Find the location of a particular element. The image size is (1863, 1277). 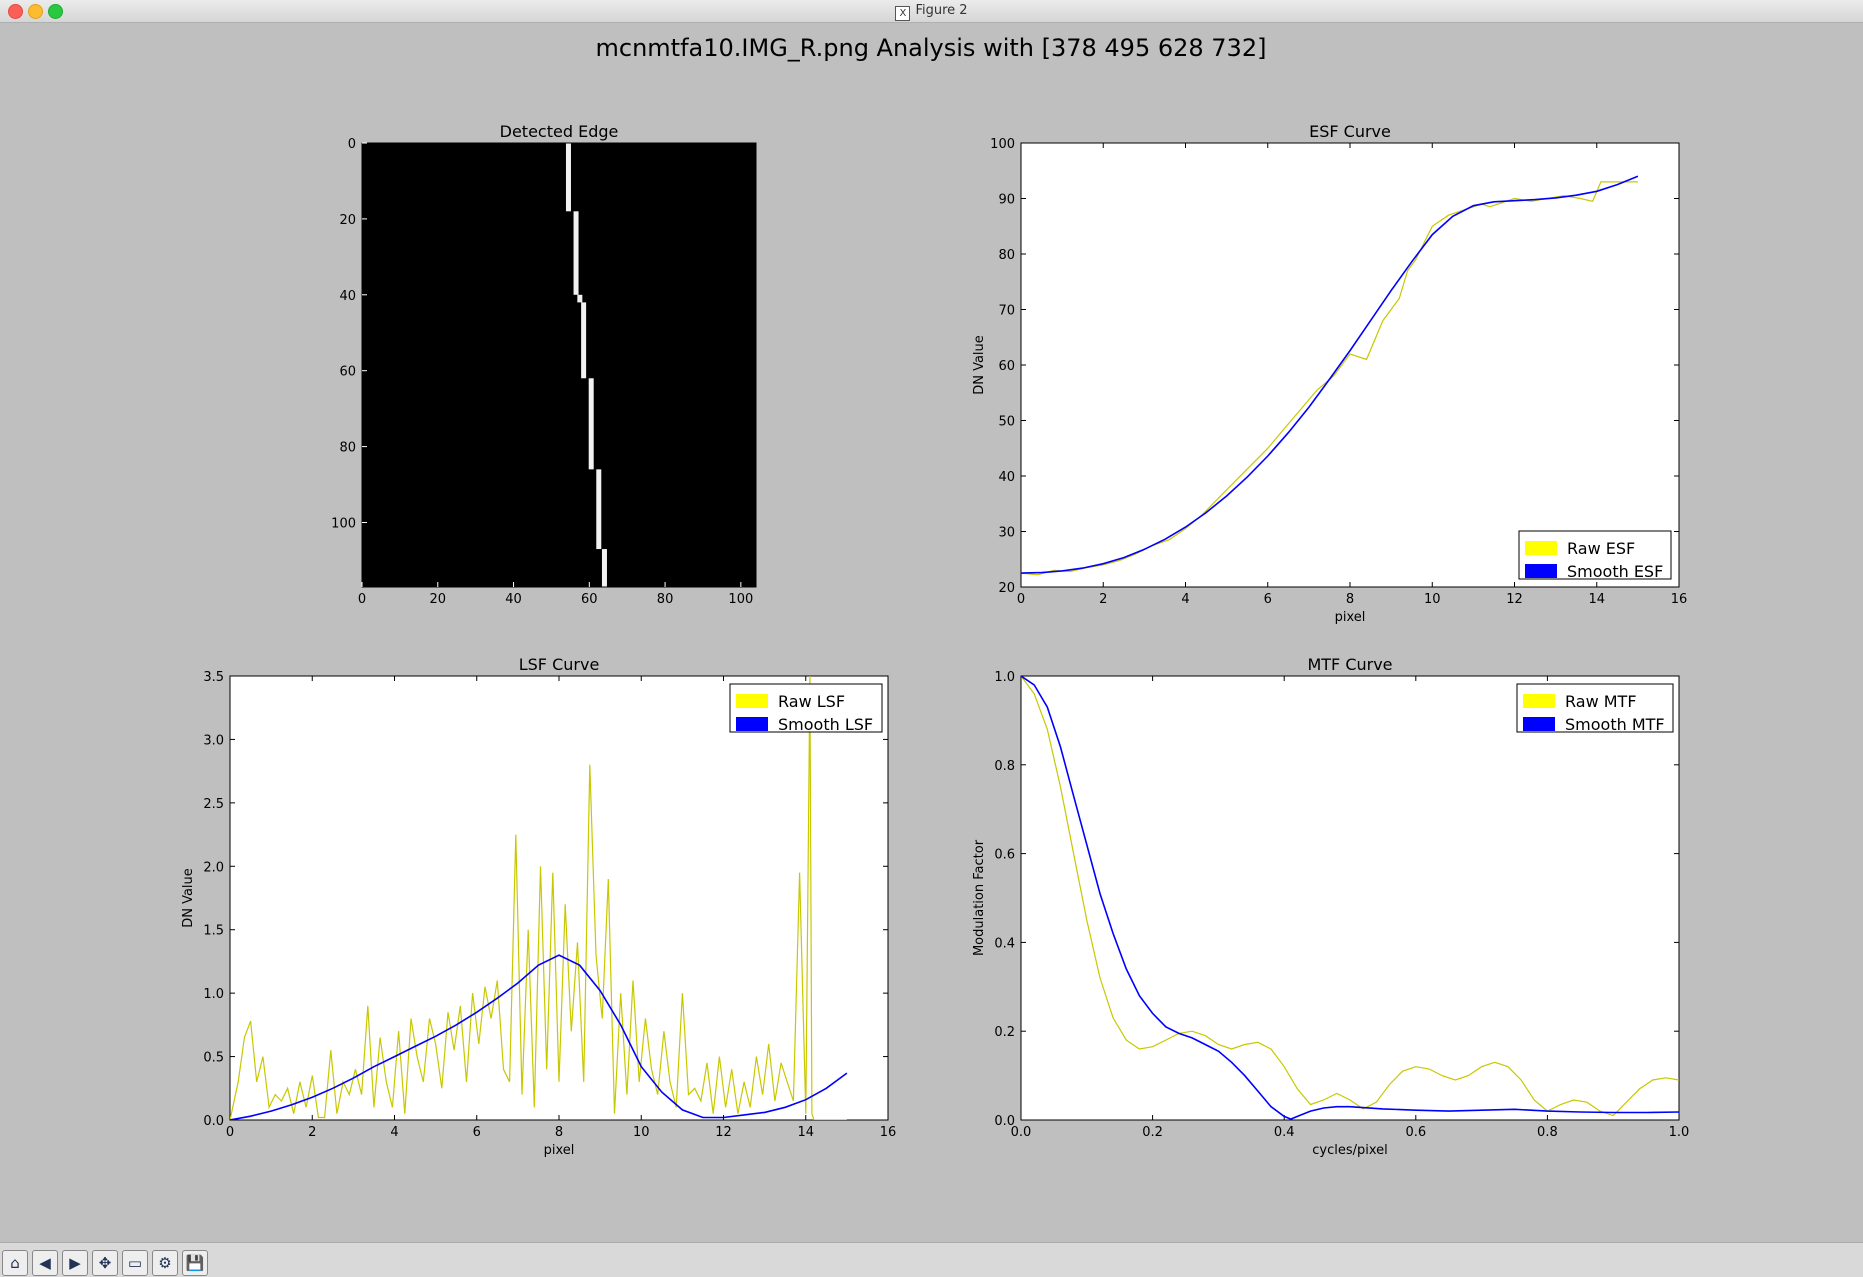

legend-entry: Raw LSF is located at coordinates (811, 701).